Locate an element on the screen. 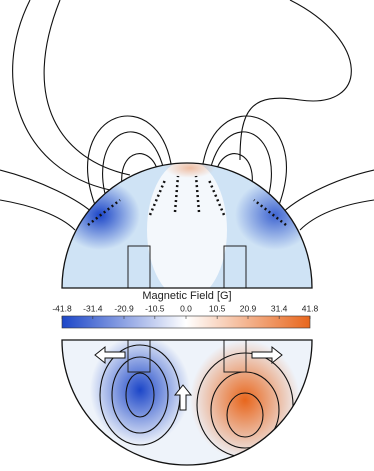  tick-label: 10.5 is located at coordinates (217, 308).